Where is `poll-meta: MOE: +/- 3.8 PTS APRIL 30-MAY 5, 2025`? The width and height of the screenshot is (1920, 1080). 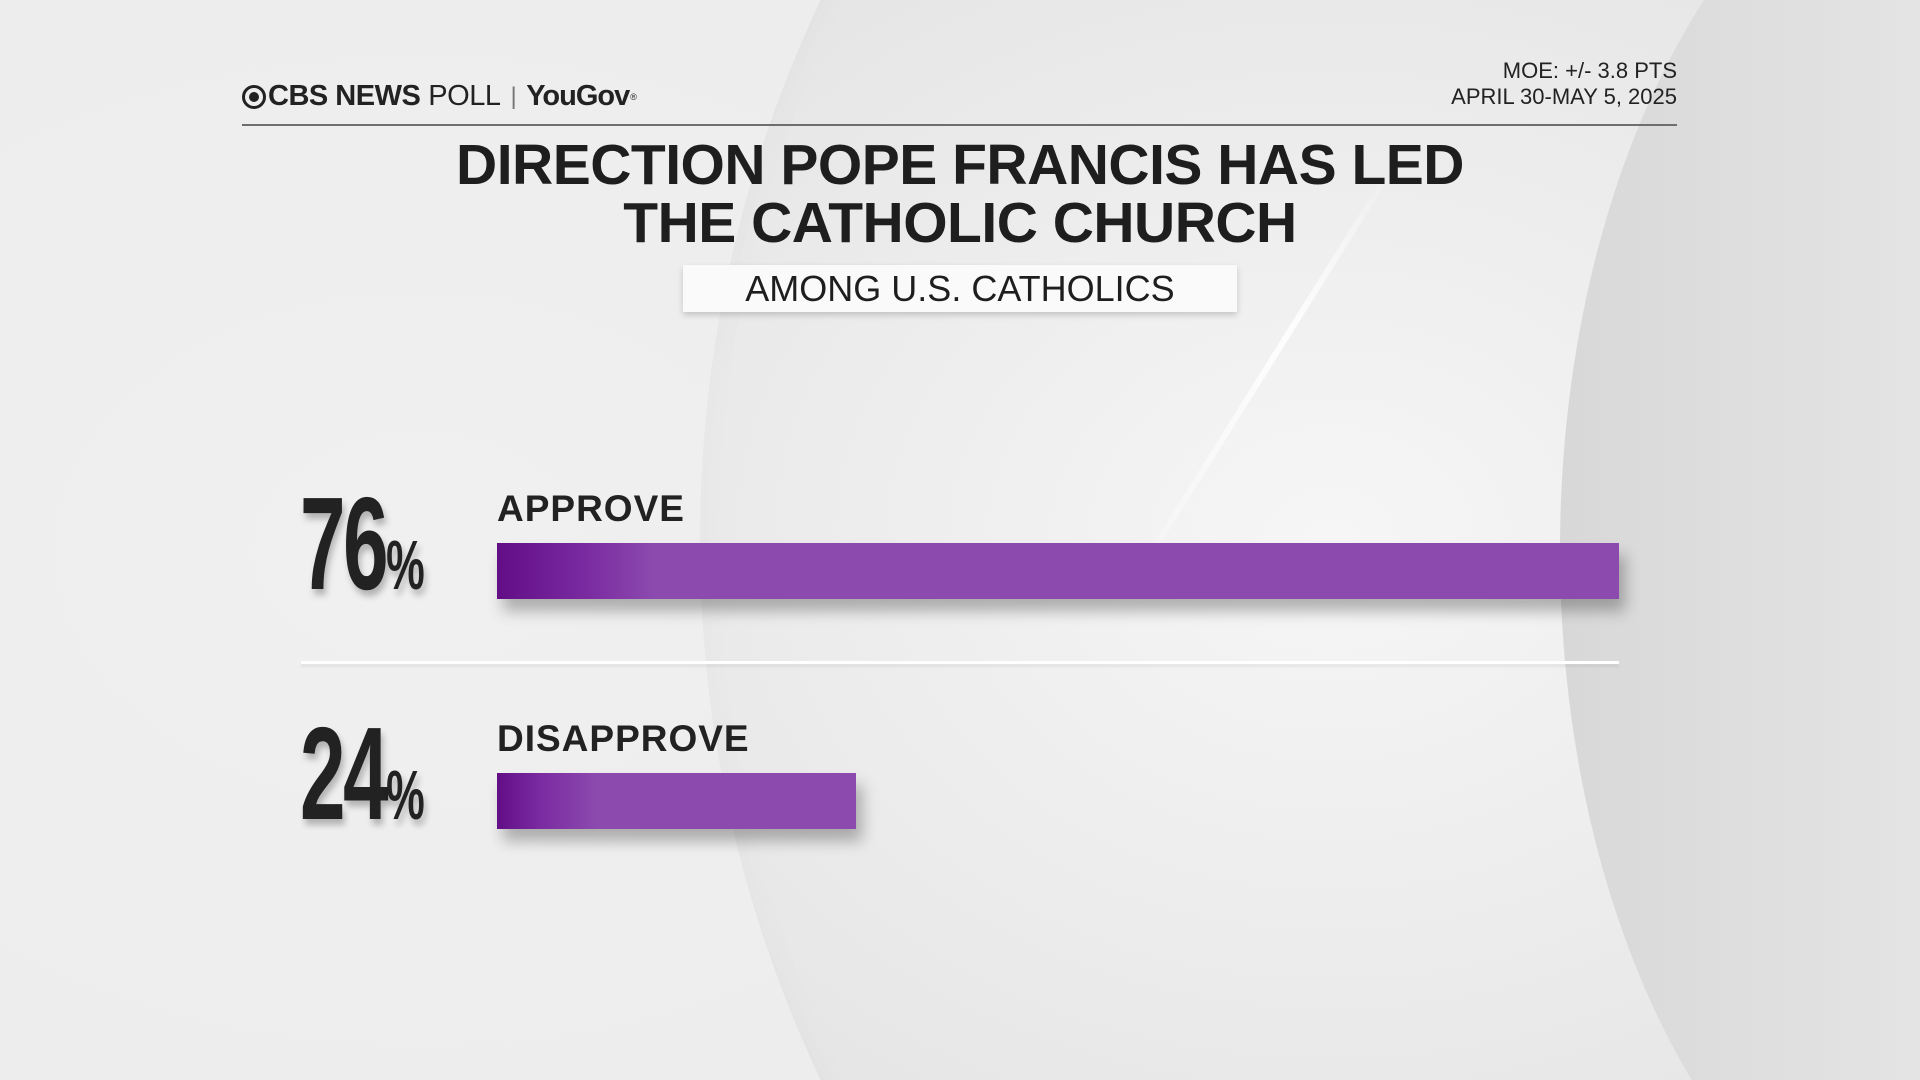
poll-meta: MOE: +/- 3.8 PTS APRIL 30-MAY 5, 2025 is located at coordinates (1564, 84).